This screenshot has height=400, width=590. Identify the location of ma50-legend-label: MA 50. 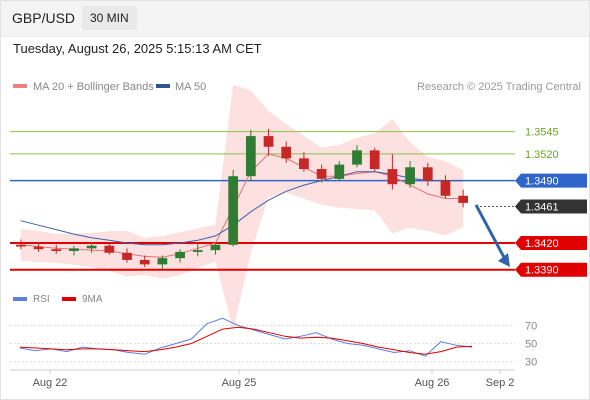
(190, 87).